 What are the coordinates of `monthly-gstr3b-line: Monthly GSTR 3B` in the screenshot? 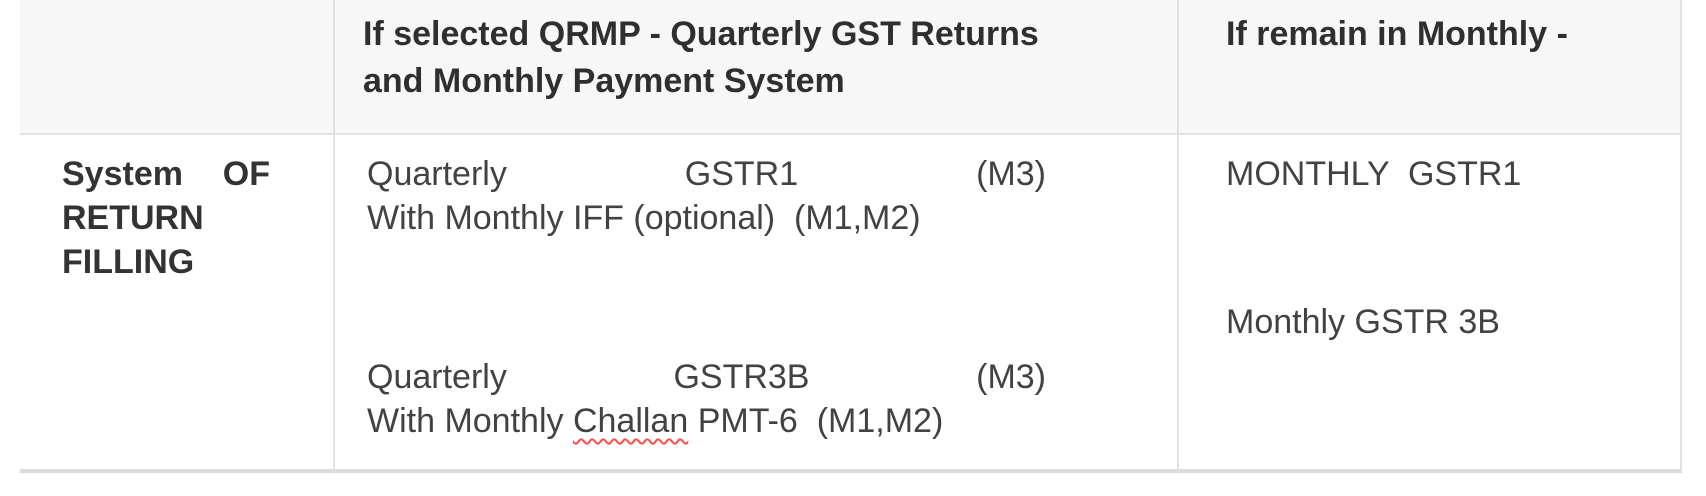 It's located at (1363, 322).